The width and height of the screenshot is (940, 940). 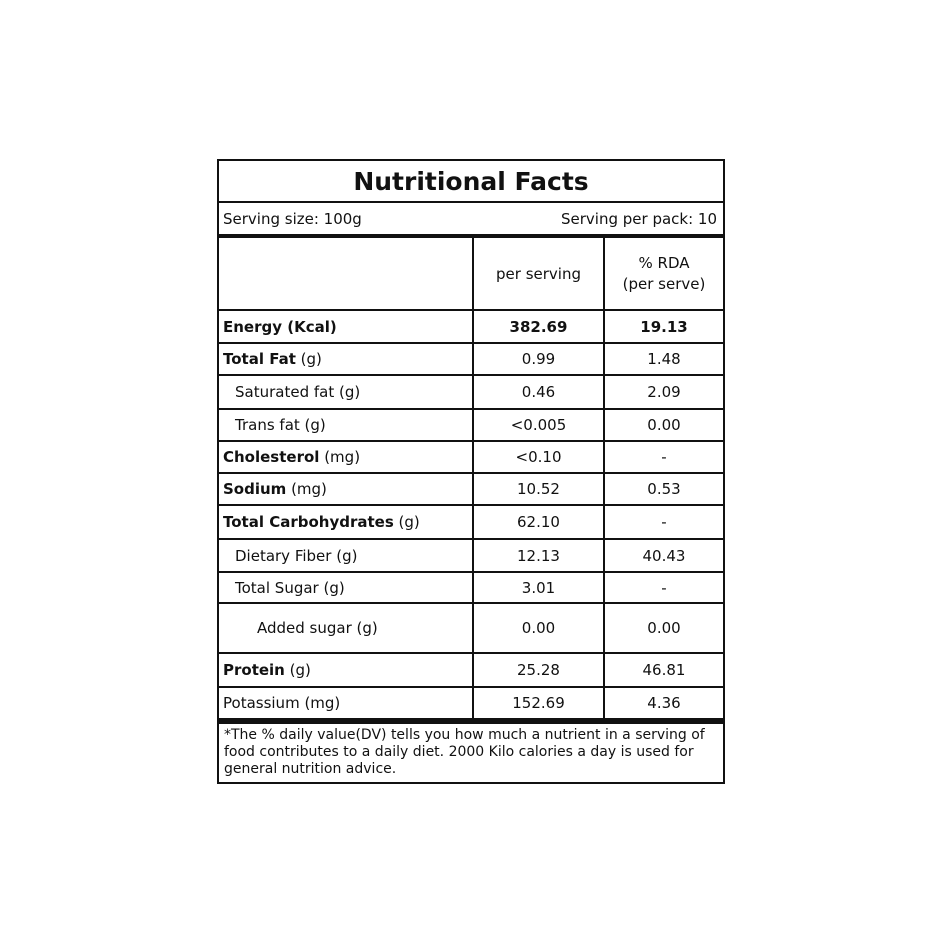 I want to click on panel-title: Nutritional Facts, so click(x=471, y=182).